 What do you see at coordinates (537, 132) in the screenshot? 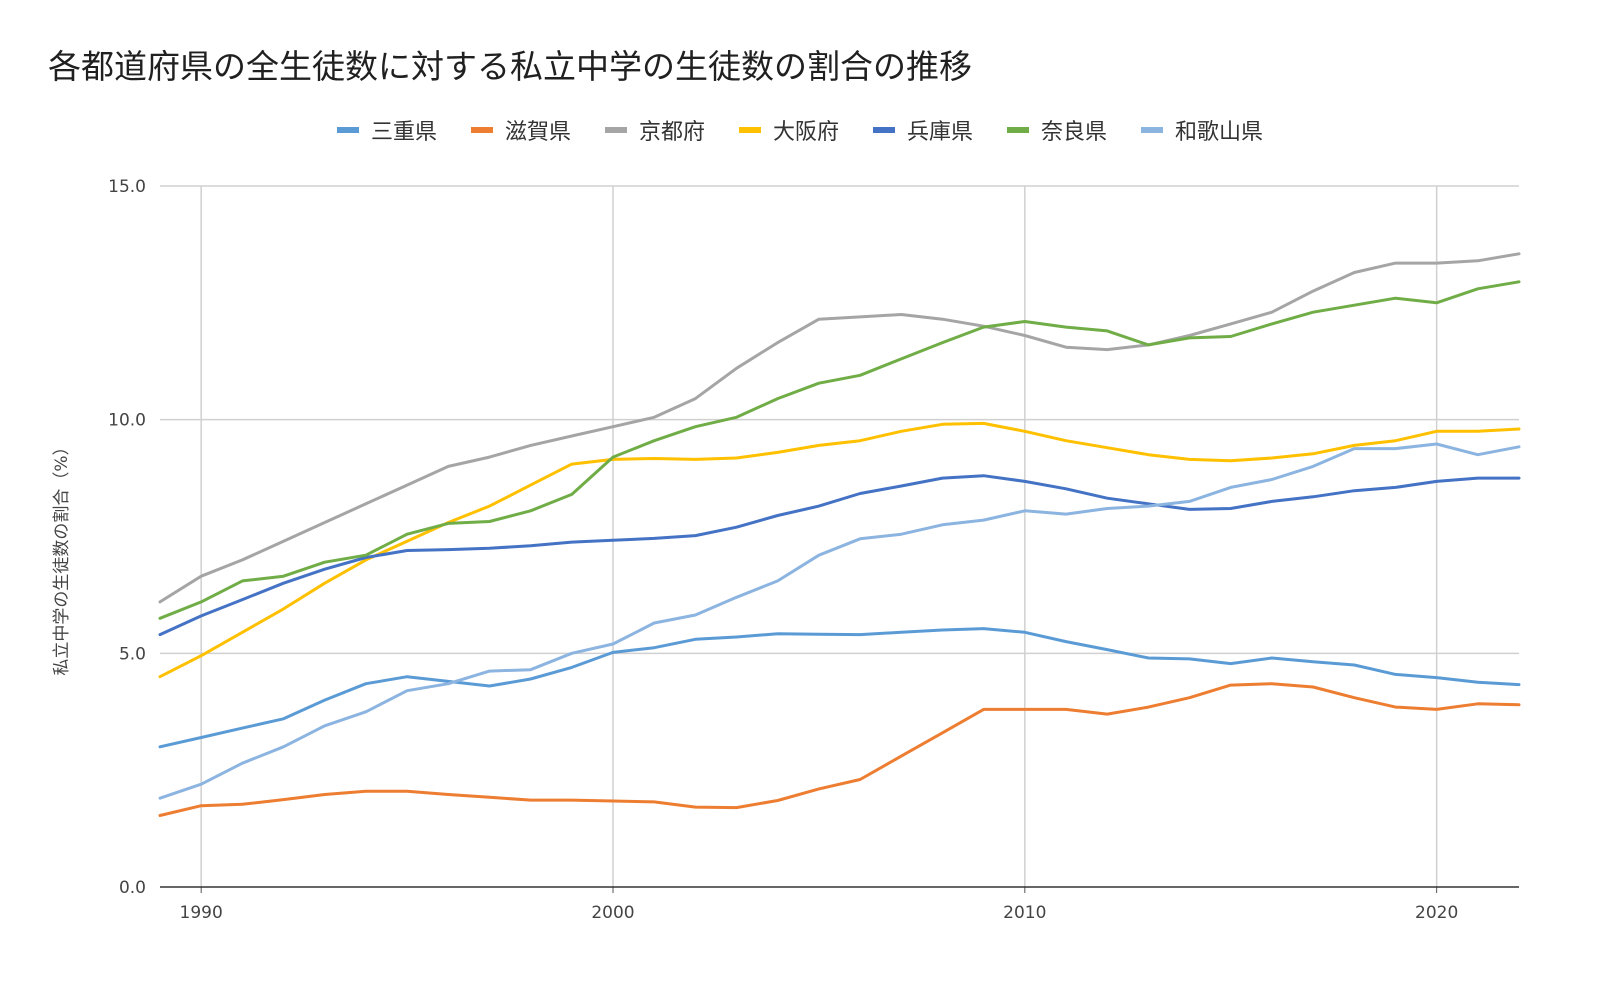
I see `legend-label: 滋賀県` at bounding box center [537, 132].